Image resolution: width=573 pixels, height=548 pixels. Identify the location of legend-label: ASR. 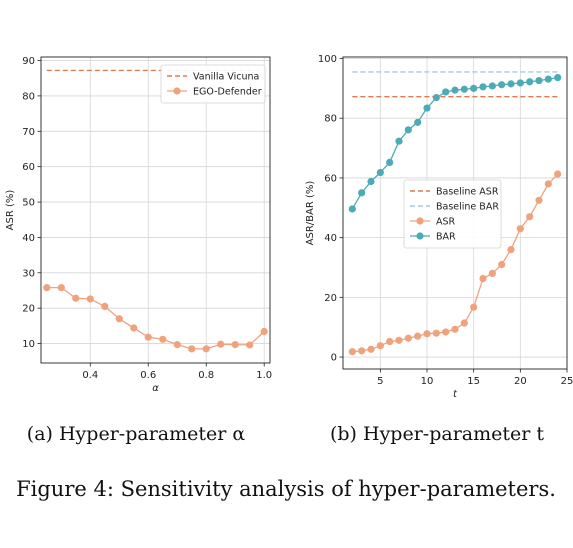
(446, 222).